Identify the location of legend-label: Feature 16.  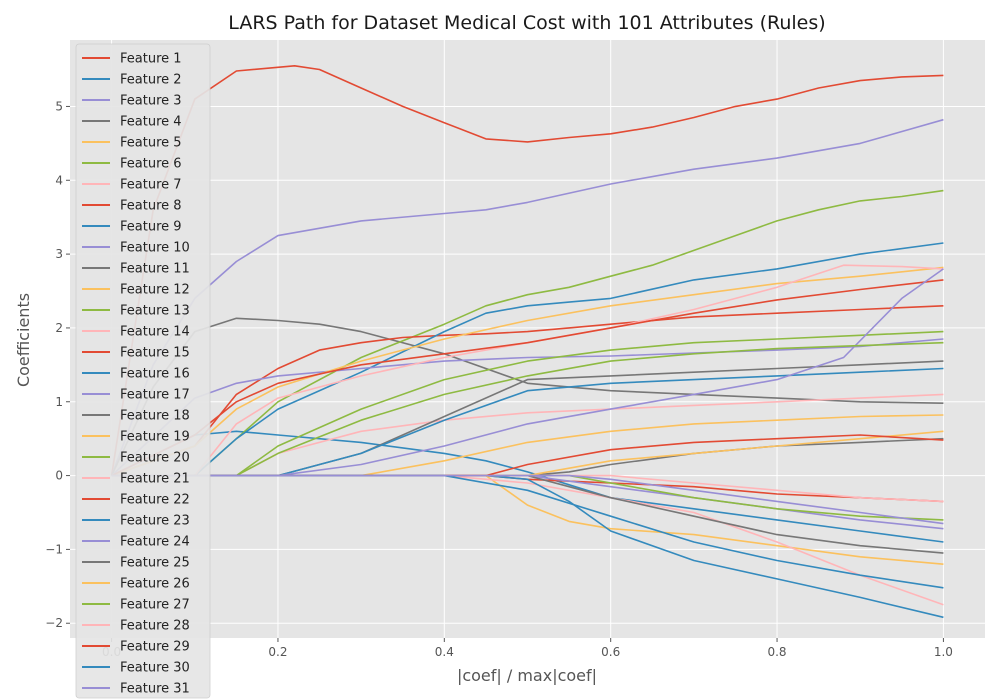
(155, 374).